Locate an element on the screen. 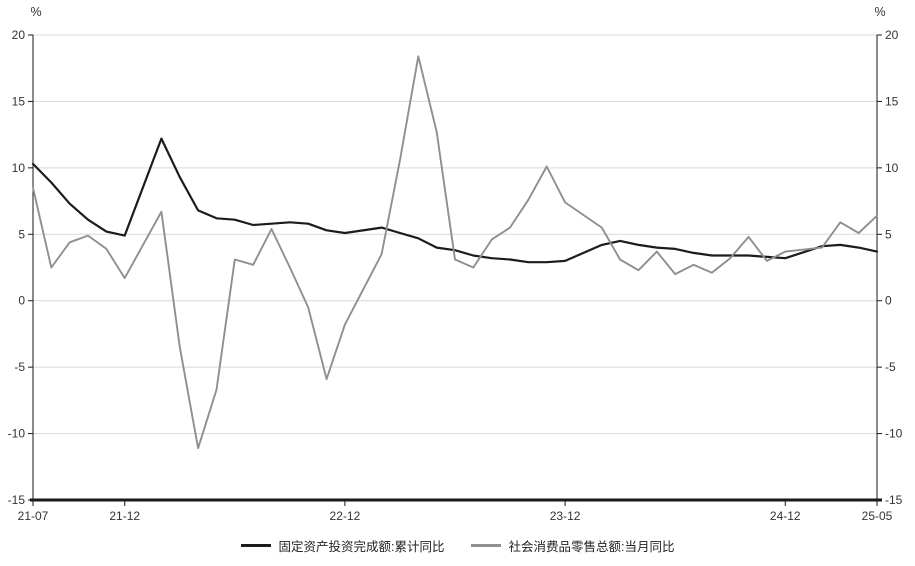 This screenshot has width=915, height=566. legend-item-fixed-investment: 固定资产投资完成额:累计同比 is located at coordinates (342, 545).